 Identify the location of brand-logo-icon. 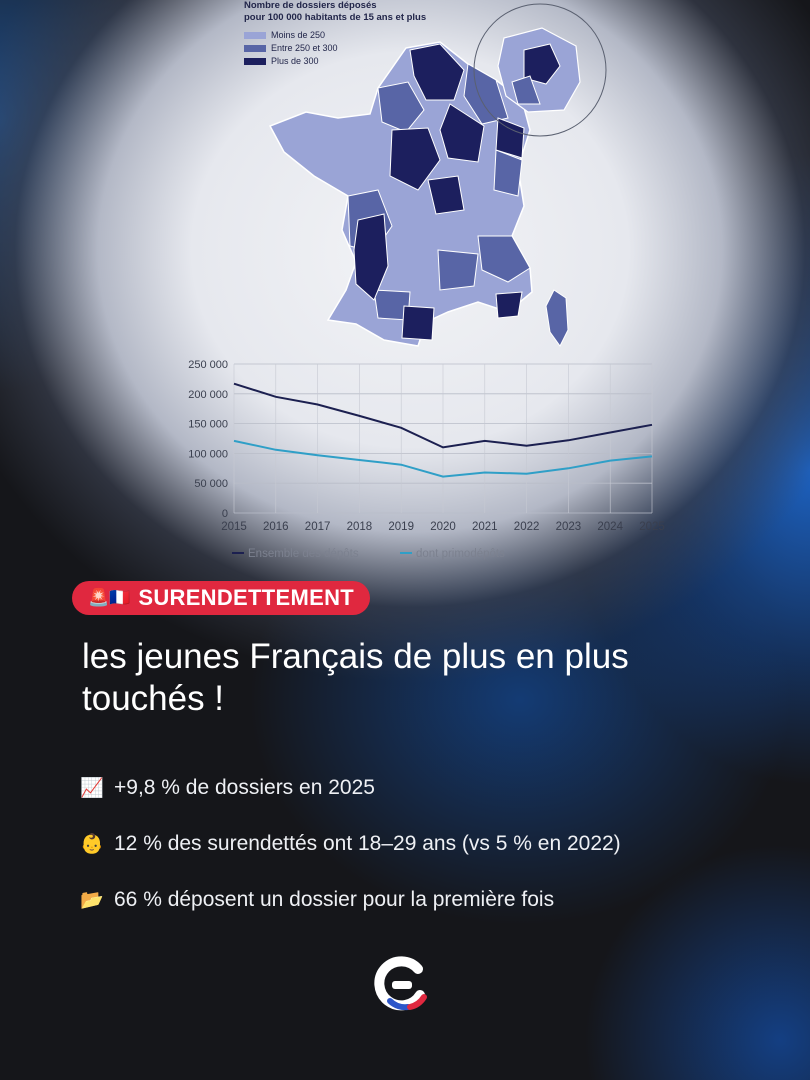
(400, 983).